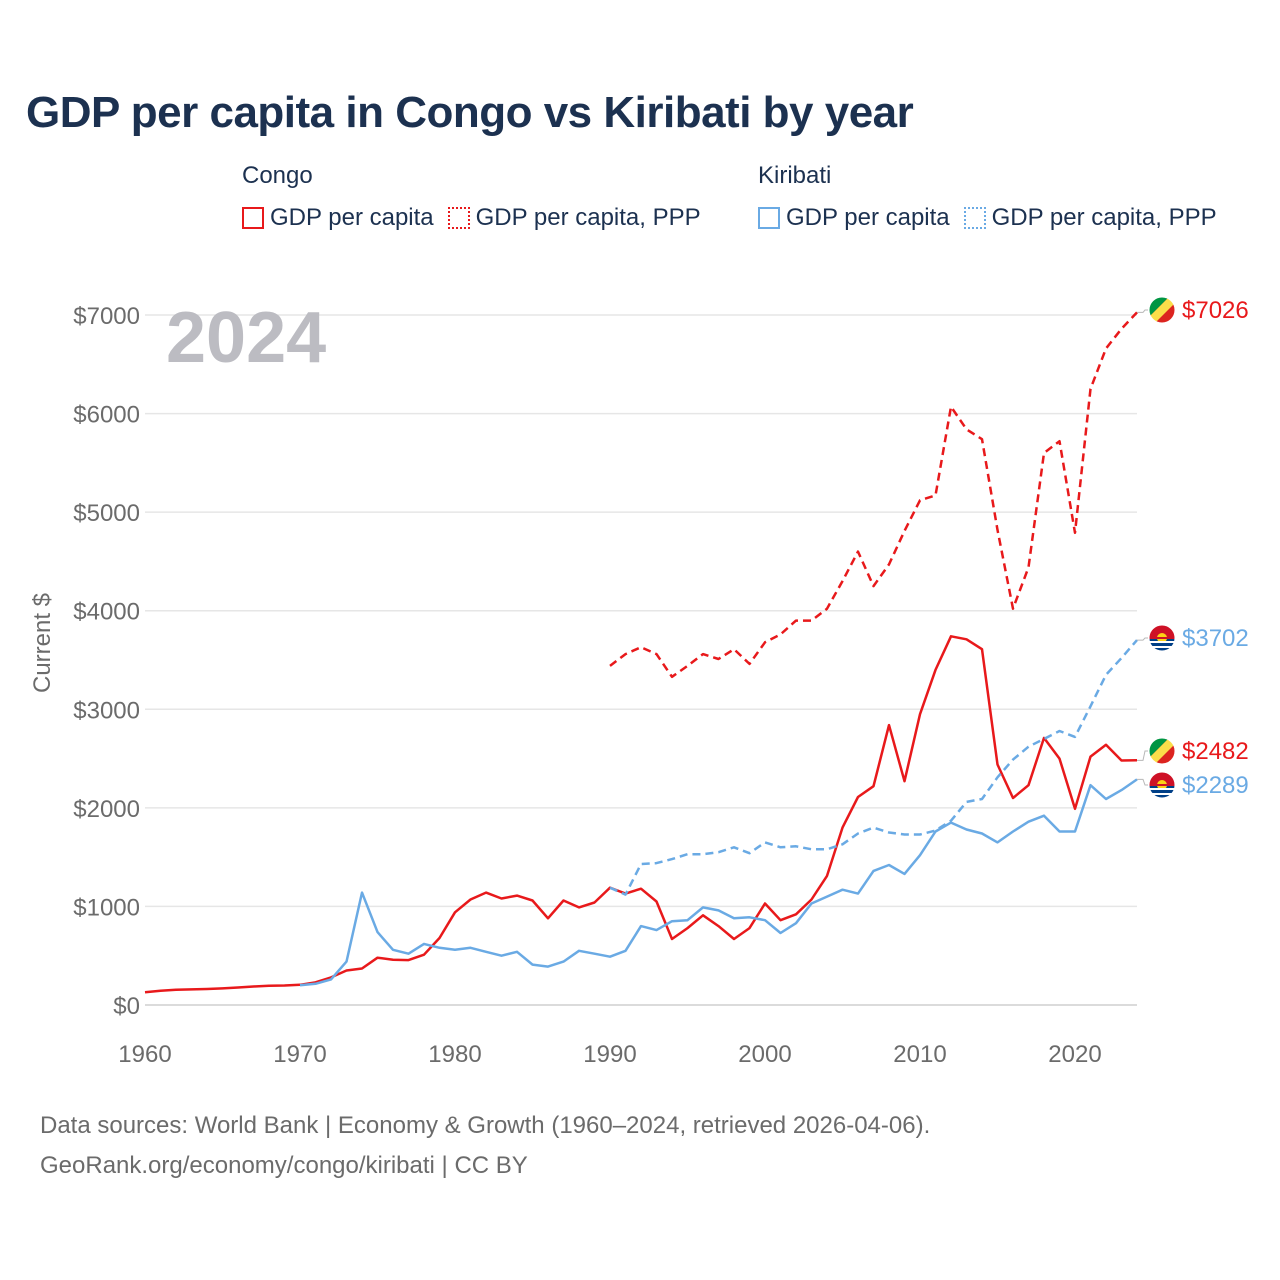  What do you see at coordinates (106, 612) in the screenshot?
I see `y-tick-label: $4000` at bounding box center [106, 612].